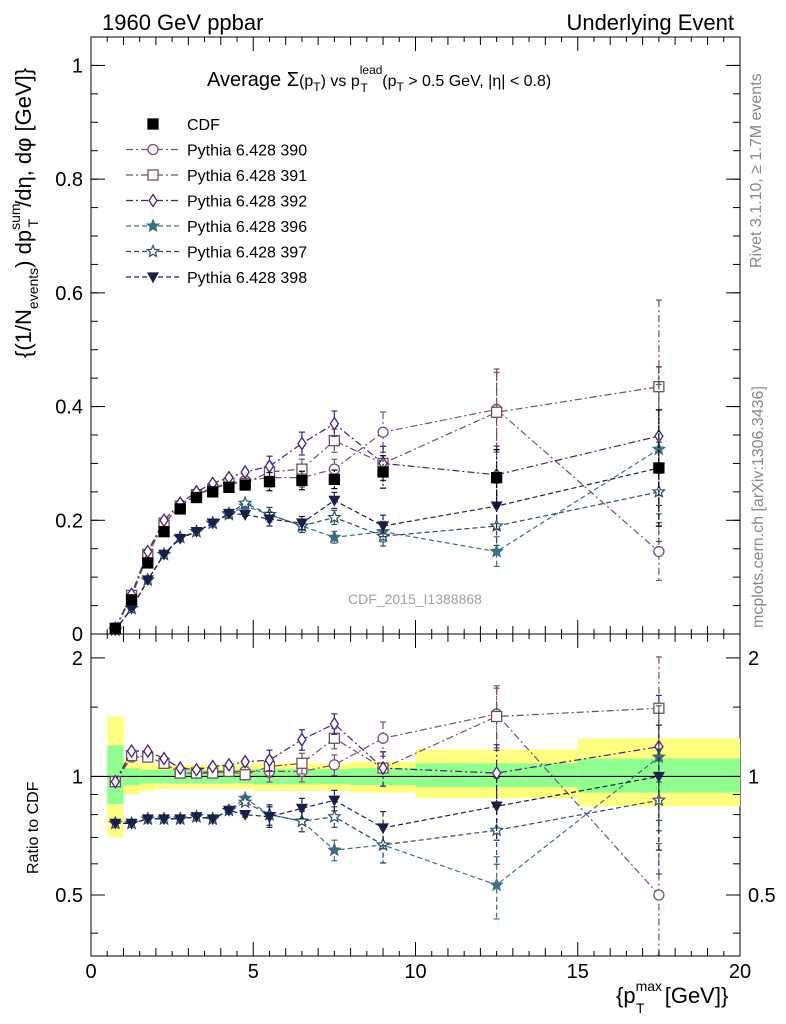 The width and height of the screenshot is (786, 1024). I want to click on xlabel-sub-t: T, so click(640, 1008).